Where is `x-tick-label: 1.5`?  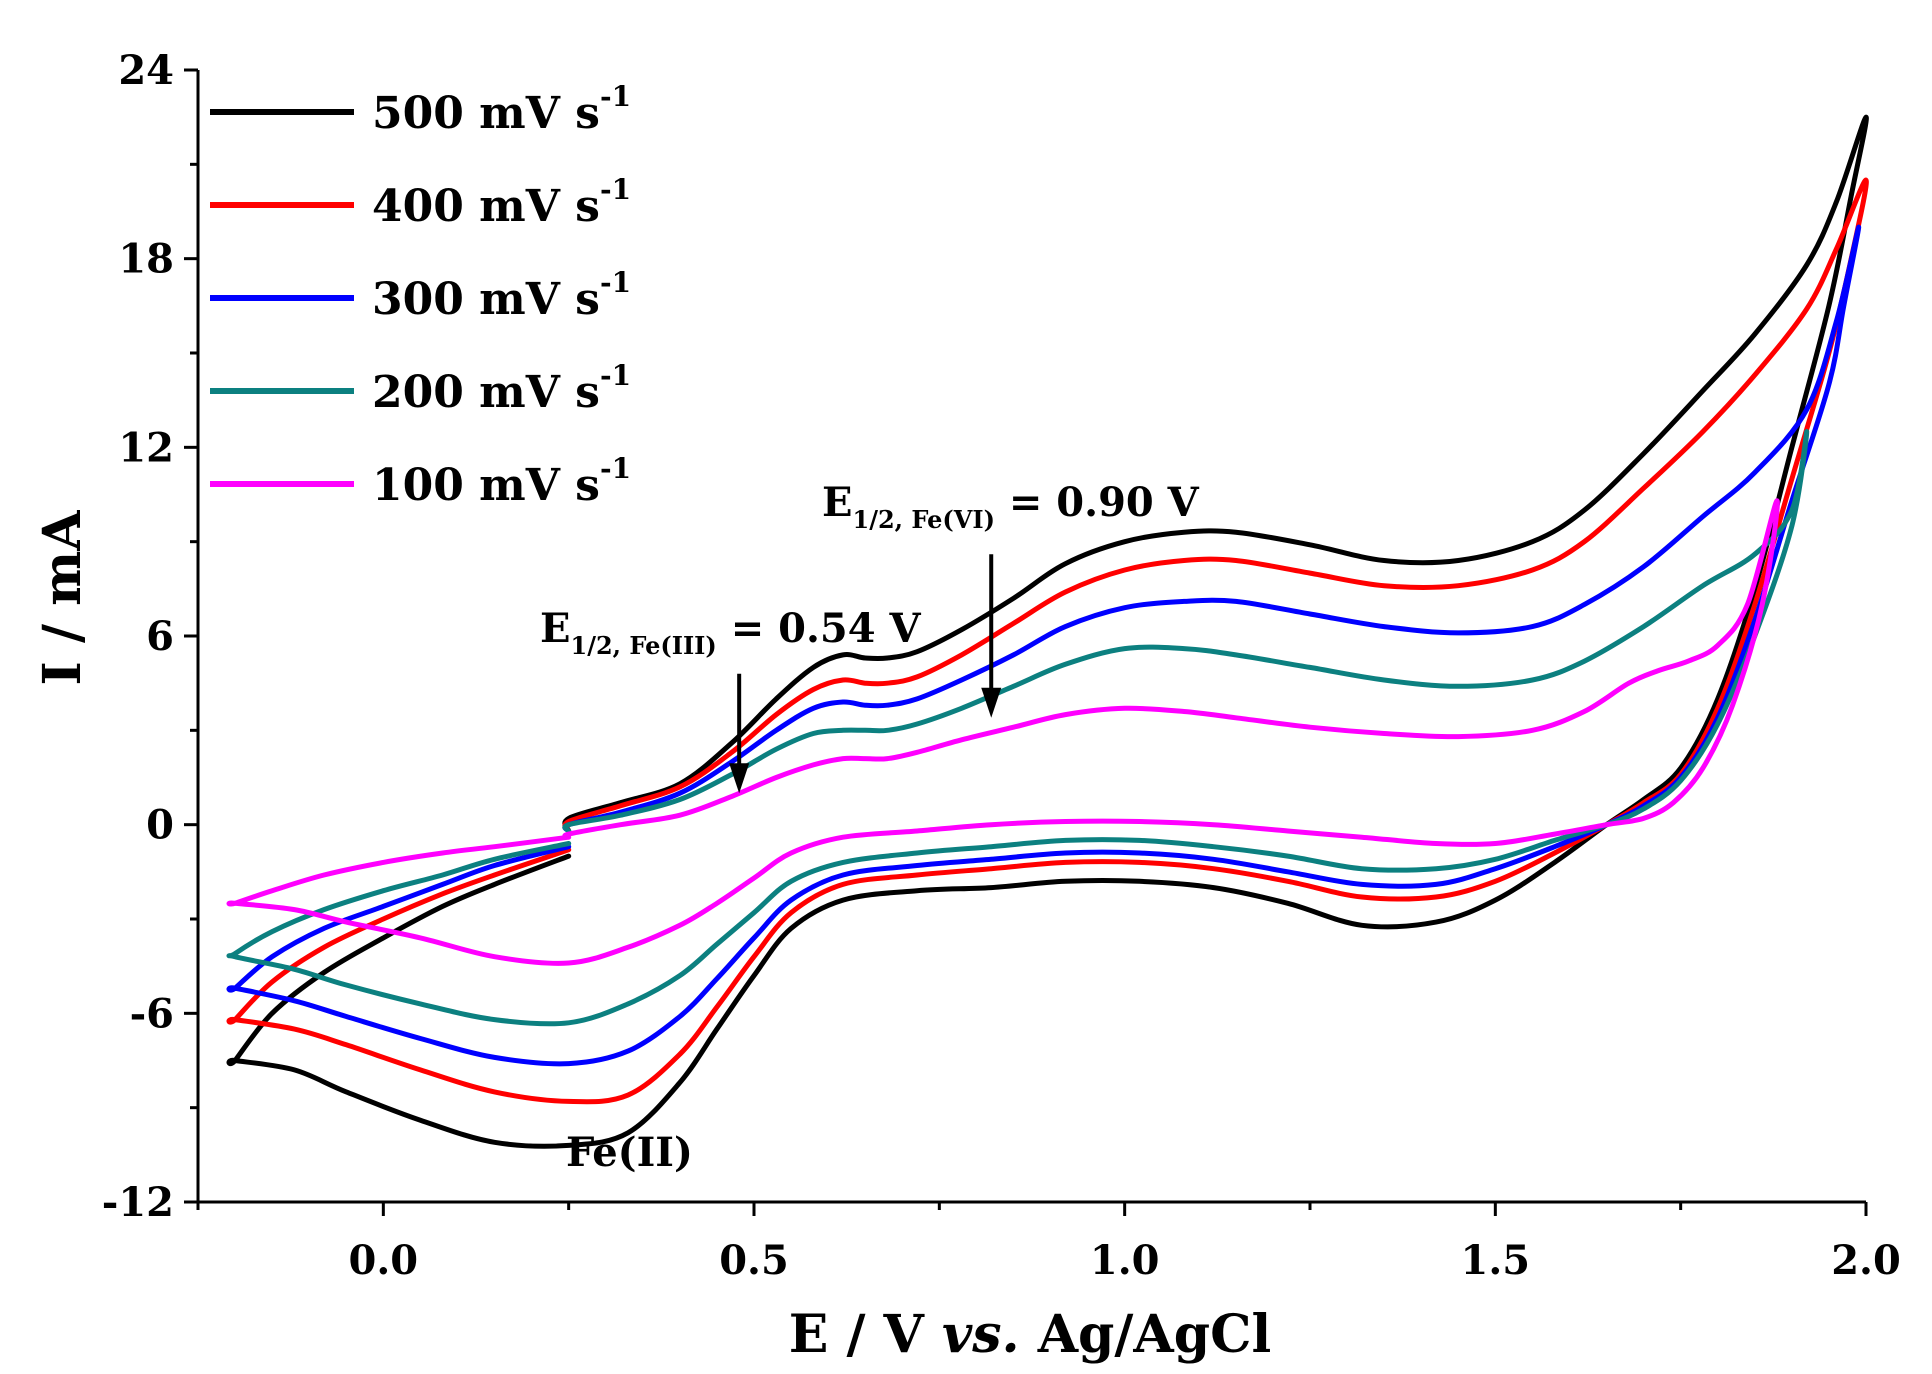
x-tick-label: 1.5 is located at coordinates (1496, 1260).